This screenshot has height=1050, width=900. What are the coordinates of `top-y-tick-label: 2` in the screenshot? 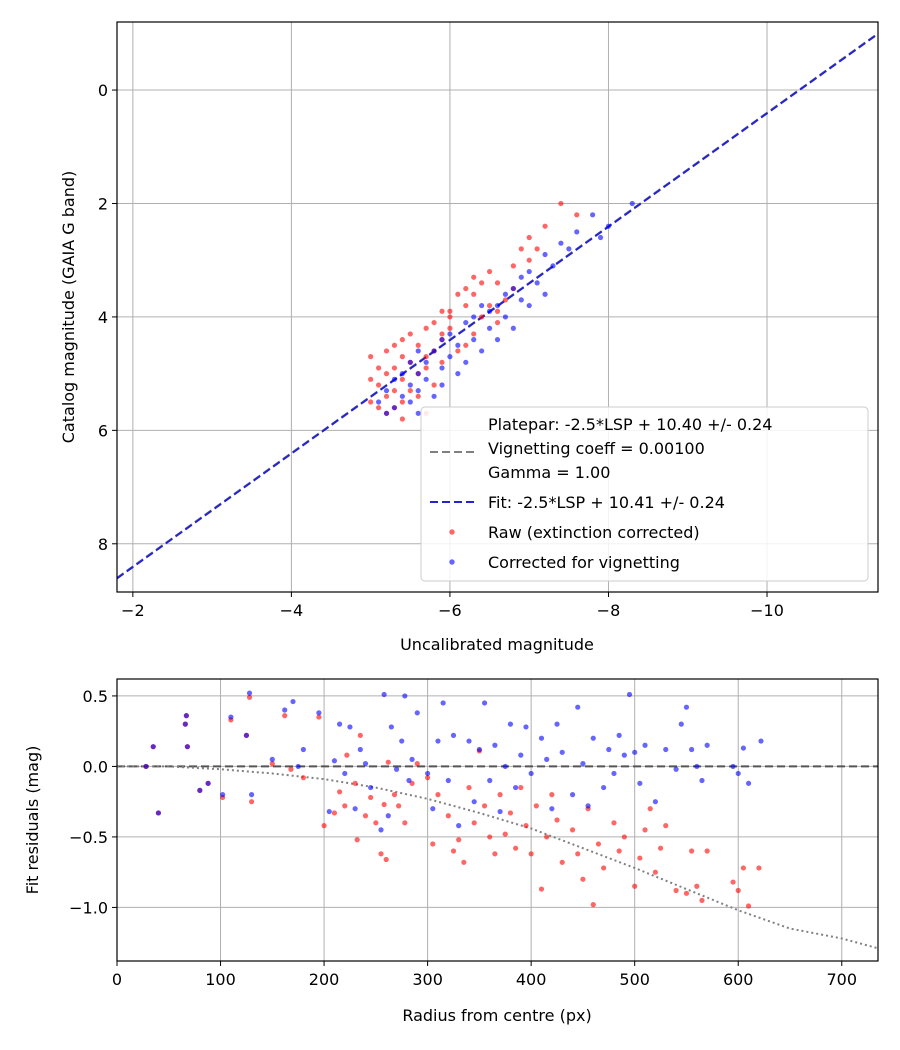 It's located at (103, 203).